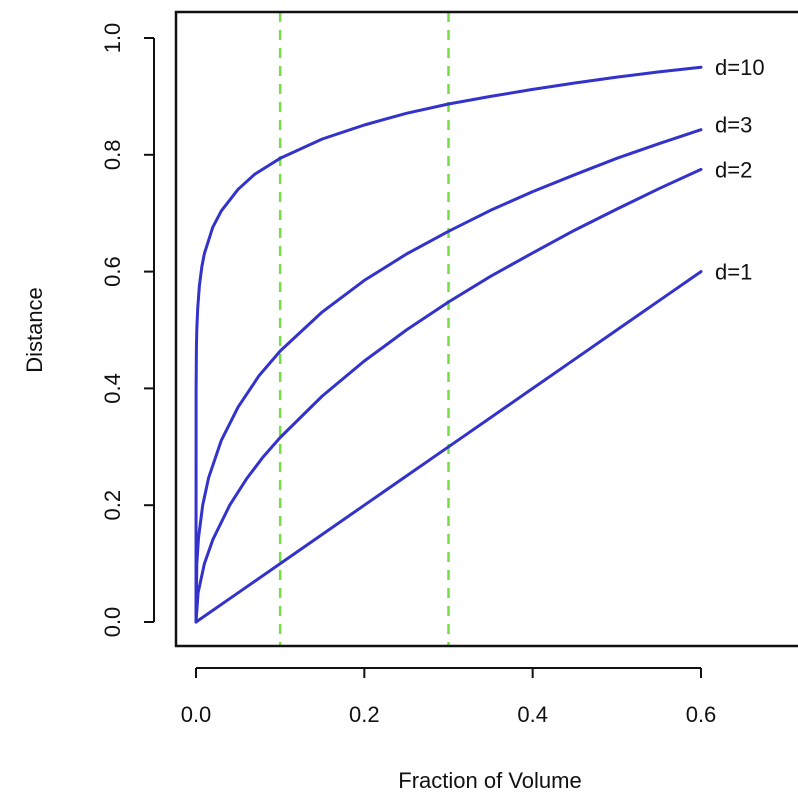  What do you see at coordinates (740, 67) in the screenshot?
I see `series-label-d10: d=10` at bounding box center [740, 67].